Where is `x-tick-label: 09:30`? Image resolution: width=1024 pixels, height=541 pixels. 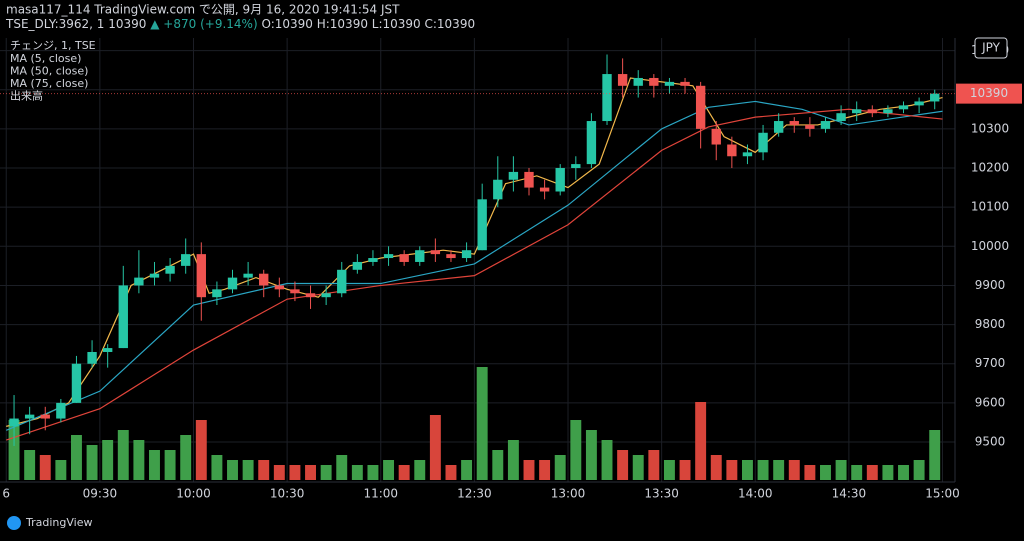 x-tick-label: 09:30 is located at coordinates (100, 494).